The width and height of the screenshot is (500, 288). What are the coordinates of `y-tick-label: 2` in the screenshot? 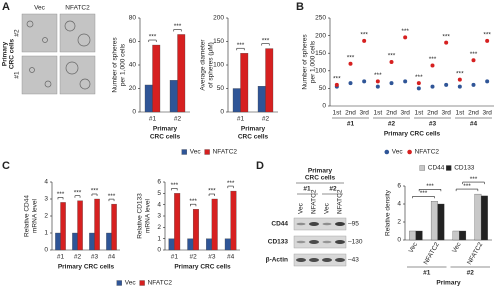 It's located at (159, 227).